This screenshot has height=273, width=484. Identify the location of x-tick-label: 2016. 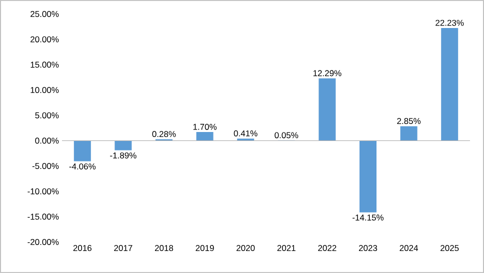
(82, 248).